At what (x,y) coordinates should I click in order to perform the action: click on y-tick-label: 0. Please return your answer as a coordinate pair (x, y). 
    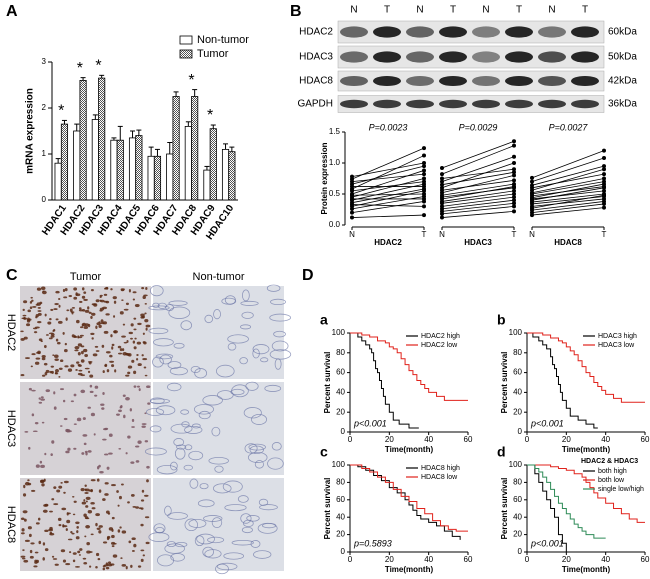
    Looking at the image, I should click on (343, 431).